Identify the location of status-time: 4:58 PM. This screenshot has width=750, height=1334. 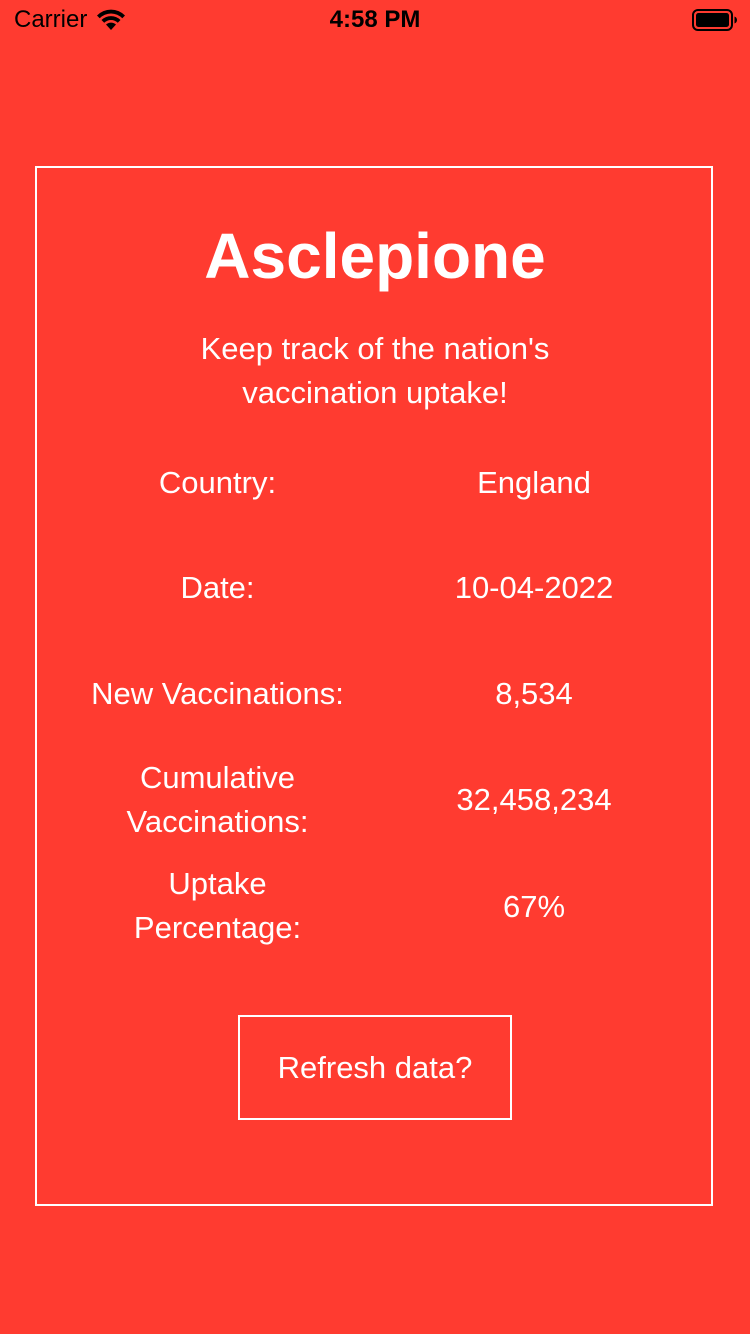
(375, 19).